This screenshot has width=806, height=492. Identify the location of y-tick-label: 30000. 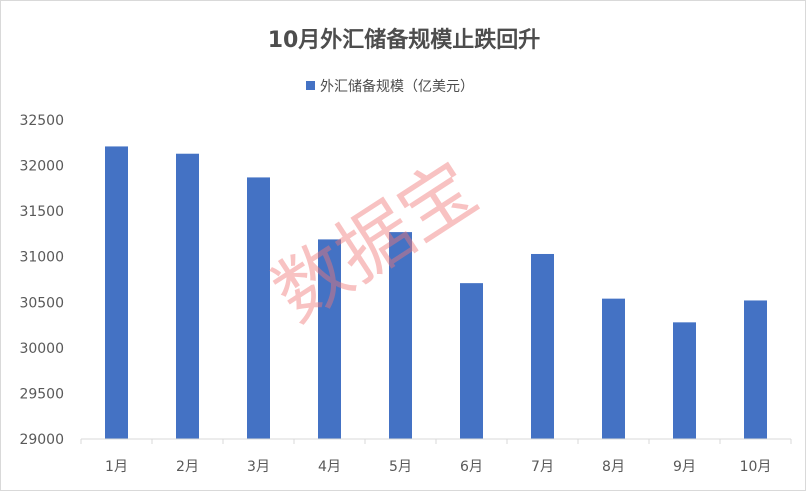
(41, 349).